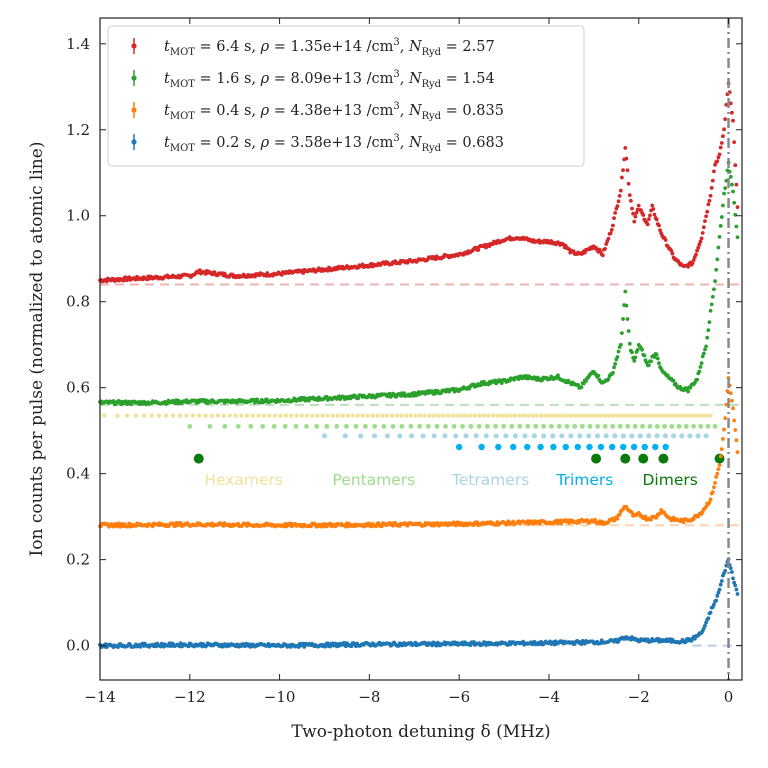 This screenshot has width=768, height=768. Describe the element at coordinates (373, 480) in the screenshot. I see `cluster-label: Pentamers` at that location.